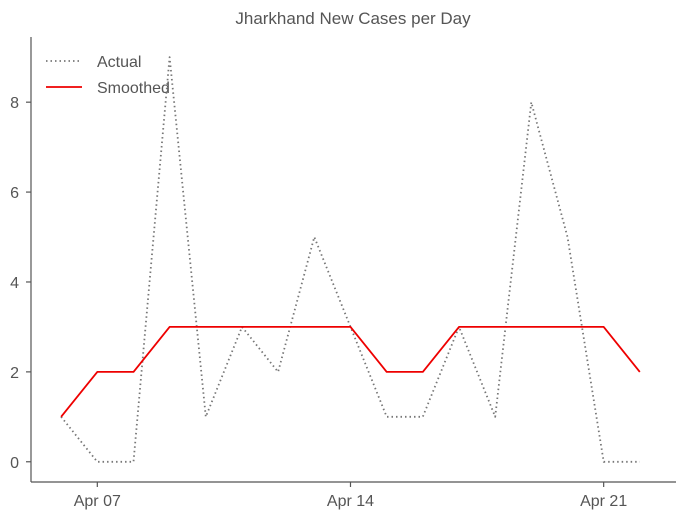  I want to click on x-tick-label: Apr 14, so click(350, 501).